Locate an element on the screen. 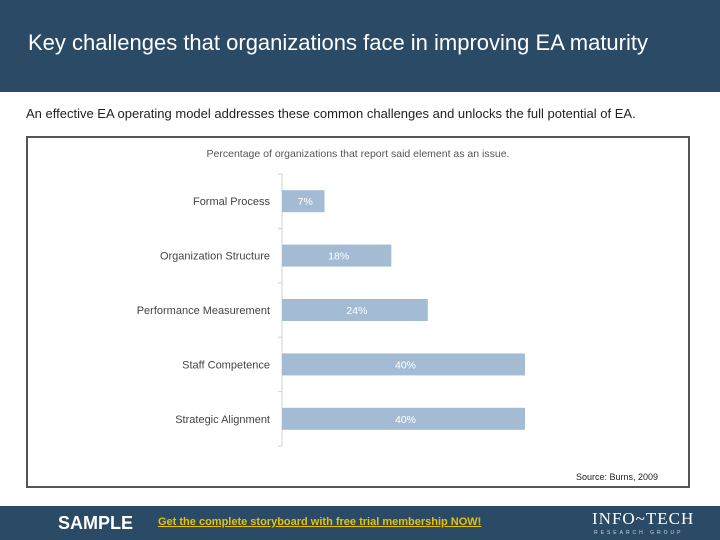 The width and height of the screenshot is (720, 540). brand-logo: INFO~TECH RESEARCH GROUP is located at coordinates (651, 524).